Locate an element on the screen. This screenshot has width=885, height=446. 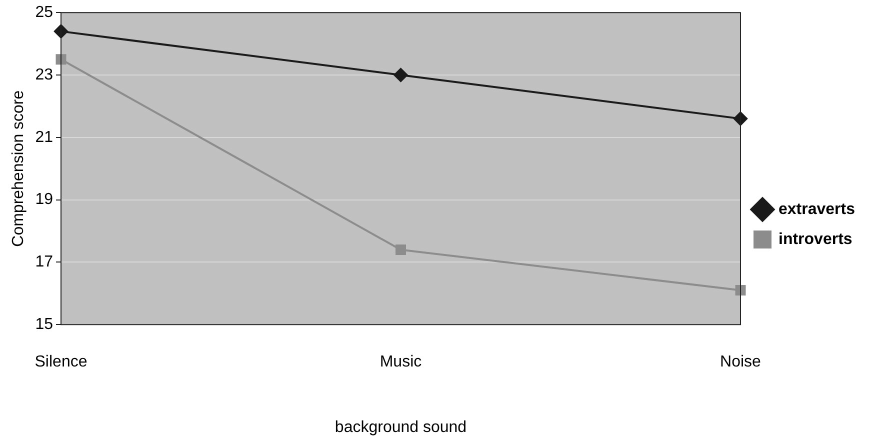
y-tick-label: 19 is located at coordinates (44, 199).